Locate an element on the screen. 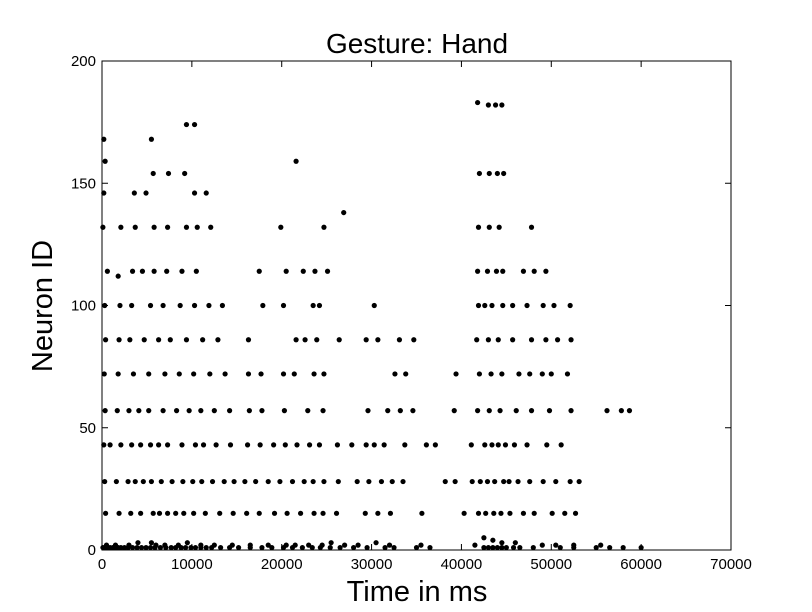 This screenshot has width=812, height=612. x-tick-label: 70000 is located at coordinates (731, 564).